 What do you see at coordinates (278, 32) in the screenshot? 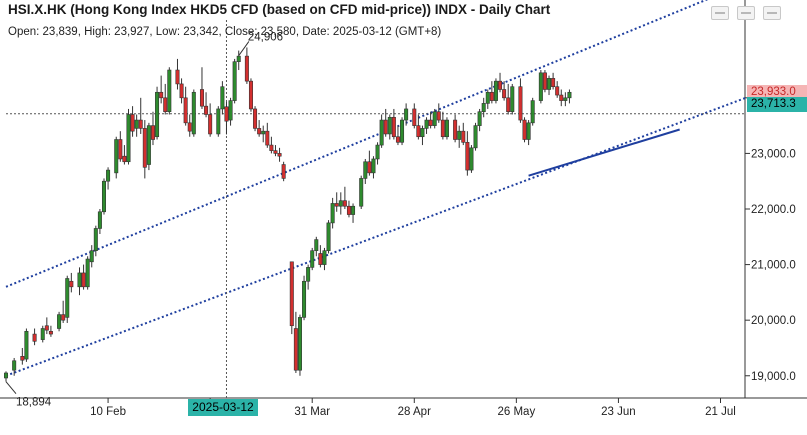
I see `close-value: 23,580` at bounding box center [278, 32].